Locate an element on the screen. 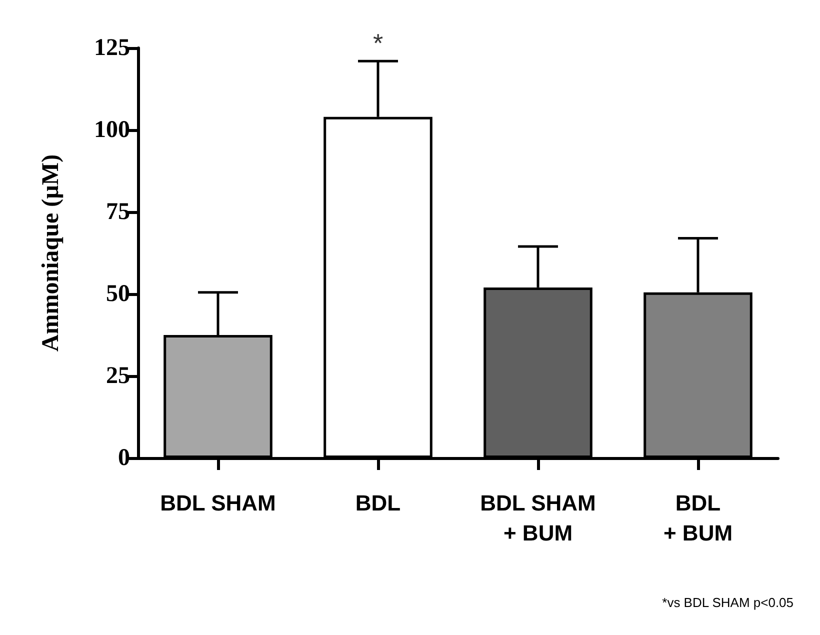  y-tick-label: 50 is located at coordinates (118, 294).